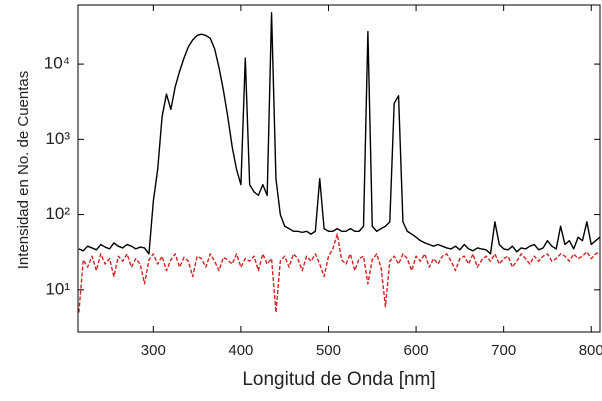 This screenshot has width=602, height=401. Describe the element at coordinates (57, 288) in the screenshot. I see `y-tick-label: 10¹` at that location.